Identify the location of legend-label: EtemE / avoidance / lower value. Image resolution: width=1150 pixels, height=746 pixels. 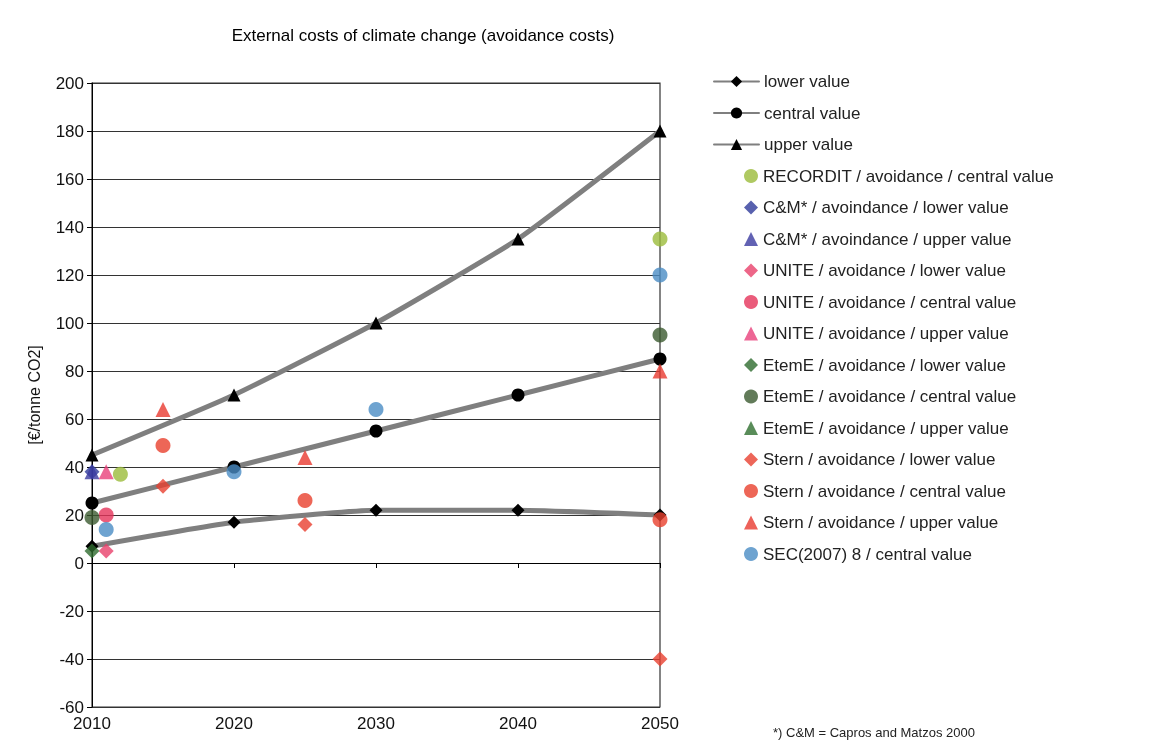
(884, 365).